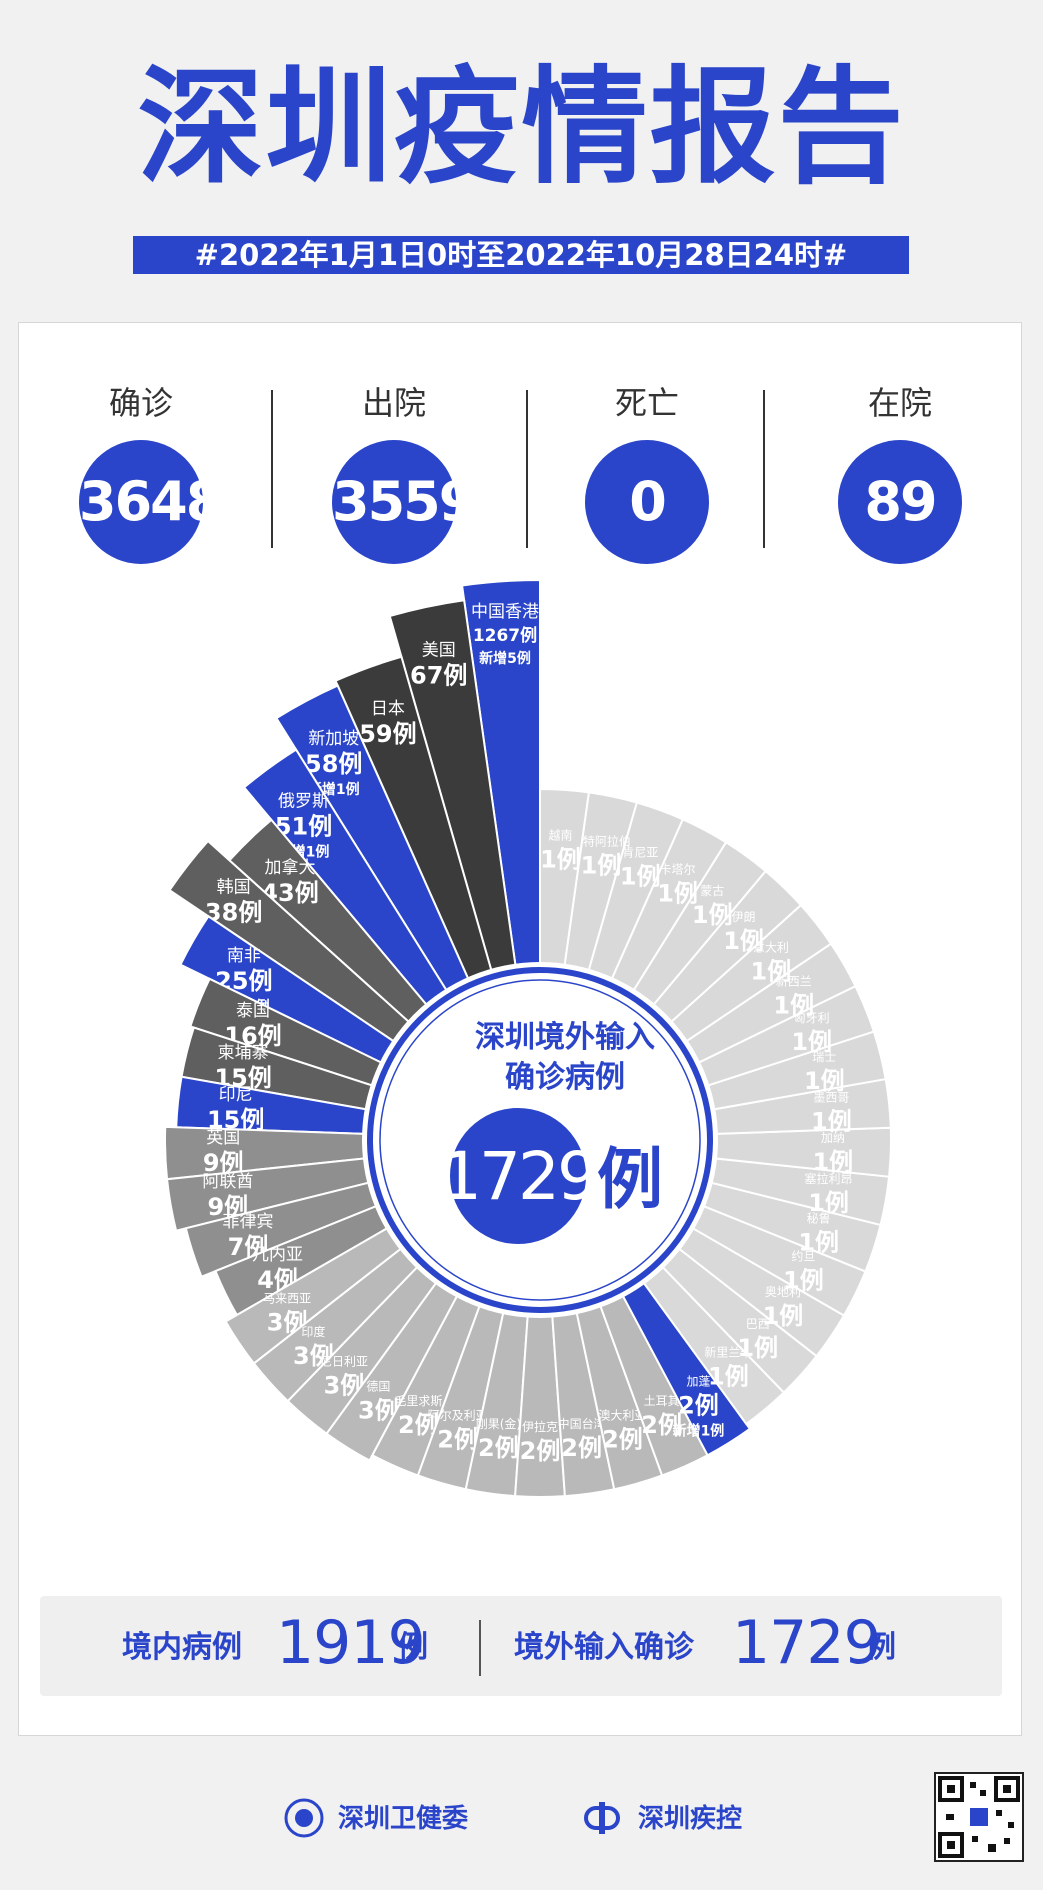  Describe the element at coordinates (498, 1439) in the screenshot. I see `bar-label-group: 刚果(金) 2例` at that location.